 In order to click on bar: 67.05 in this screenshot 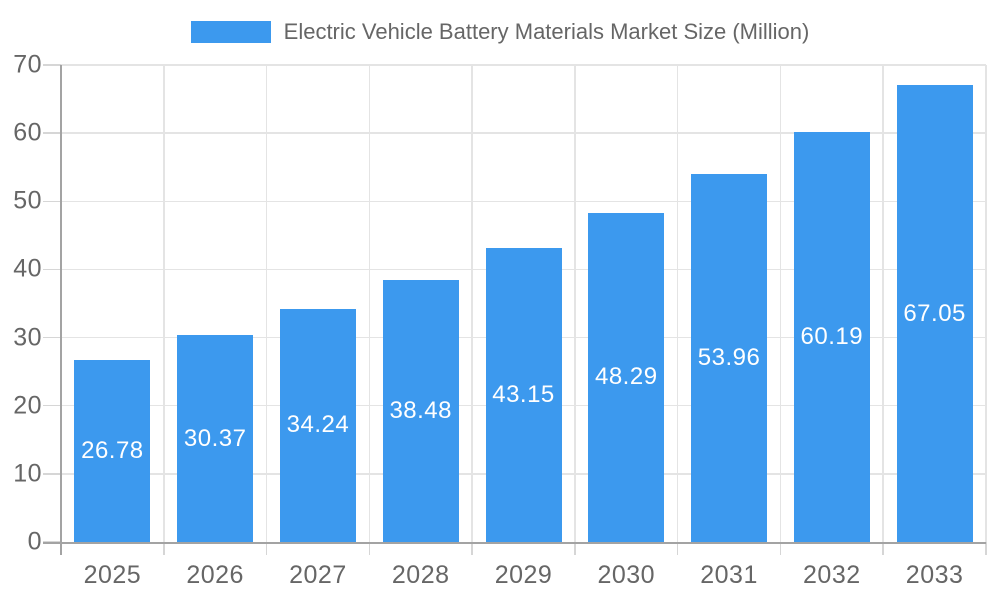, I will do `click(934, 313)`.